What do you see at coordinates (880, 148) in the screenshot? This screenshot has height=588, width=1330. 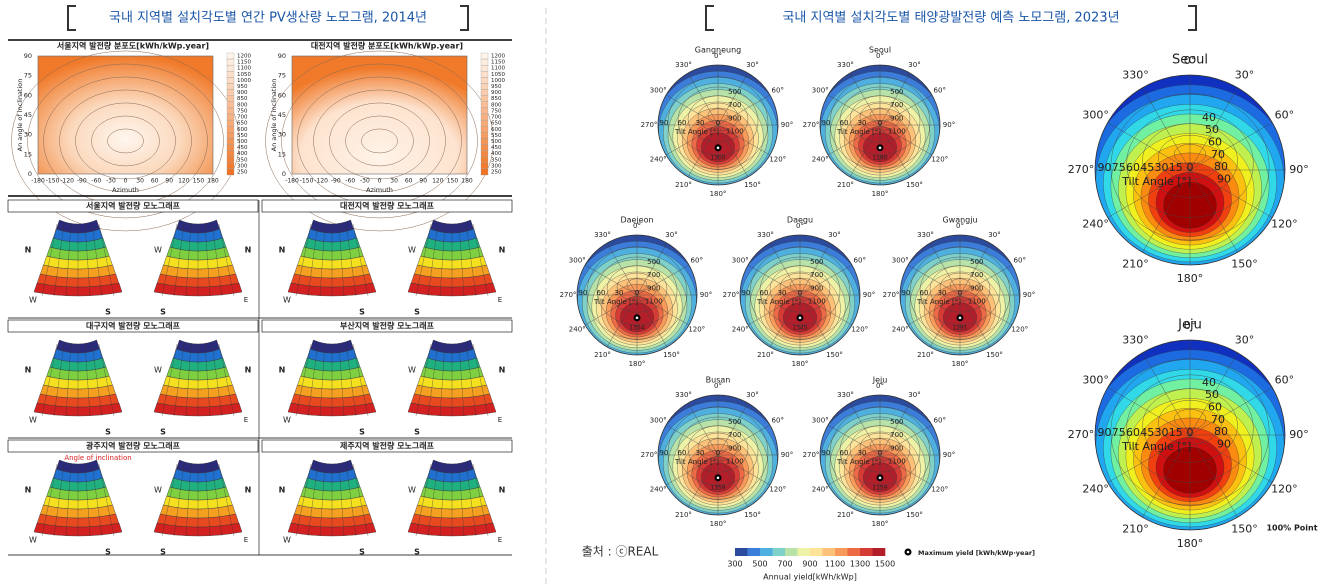 I see `max-dot` at bounding box center [880, 148].